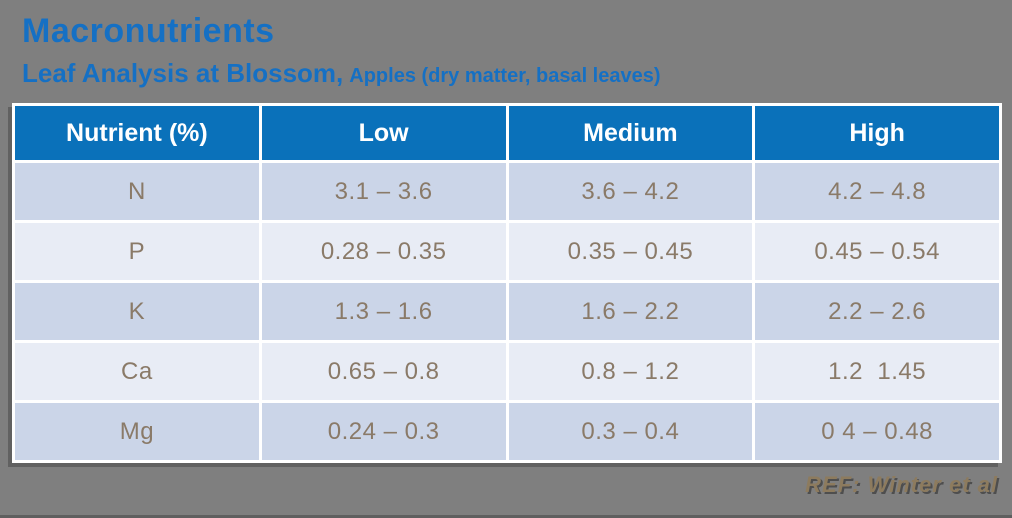 Image resolution: width=1012 pixels, height=518 pixels. Describe the element at coordinates (630, 311) in the screenshot. I see `medium-cell: 1.6 – 2.2` at that location.